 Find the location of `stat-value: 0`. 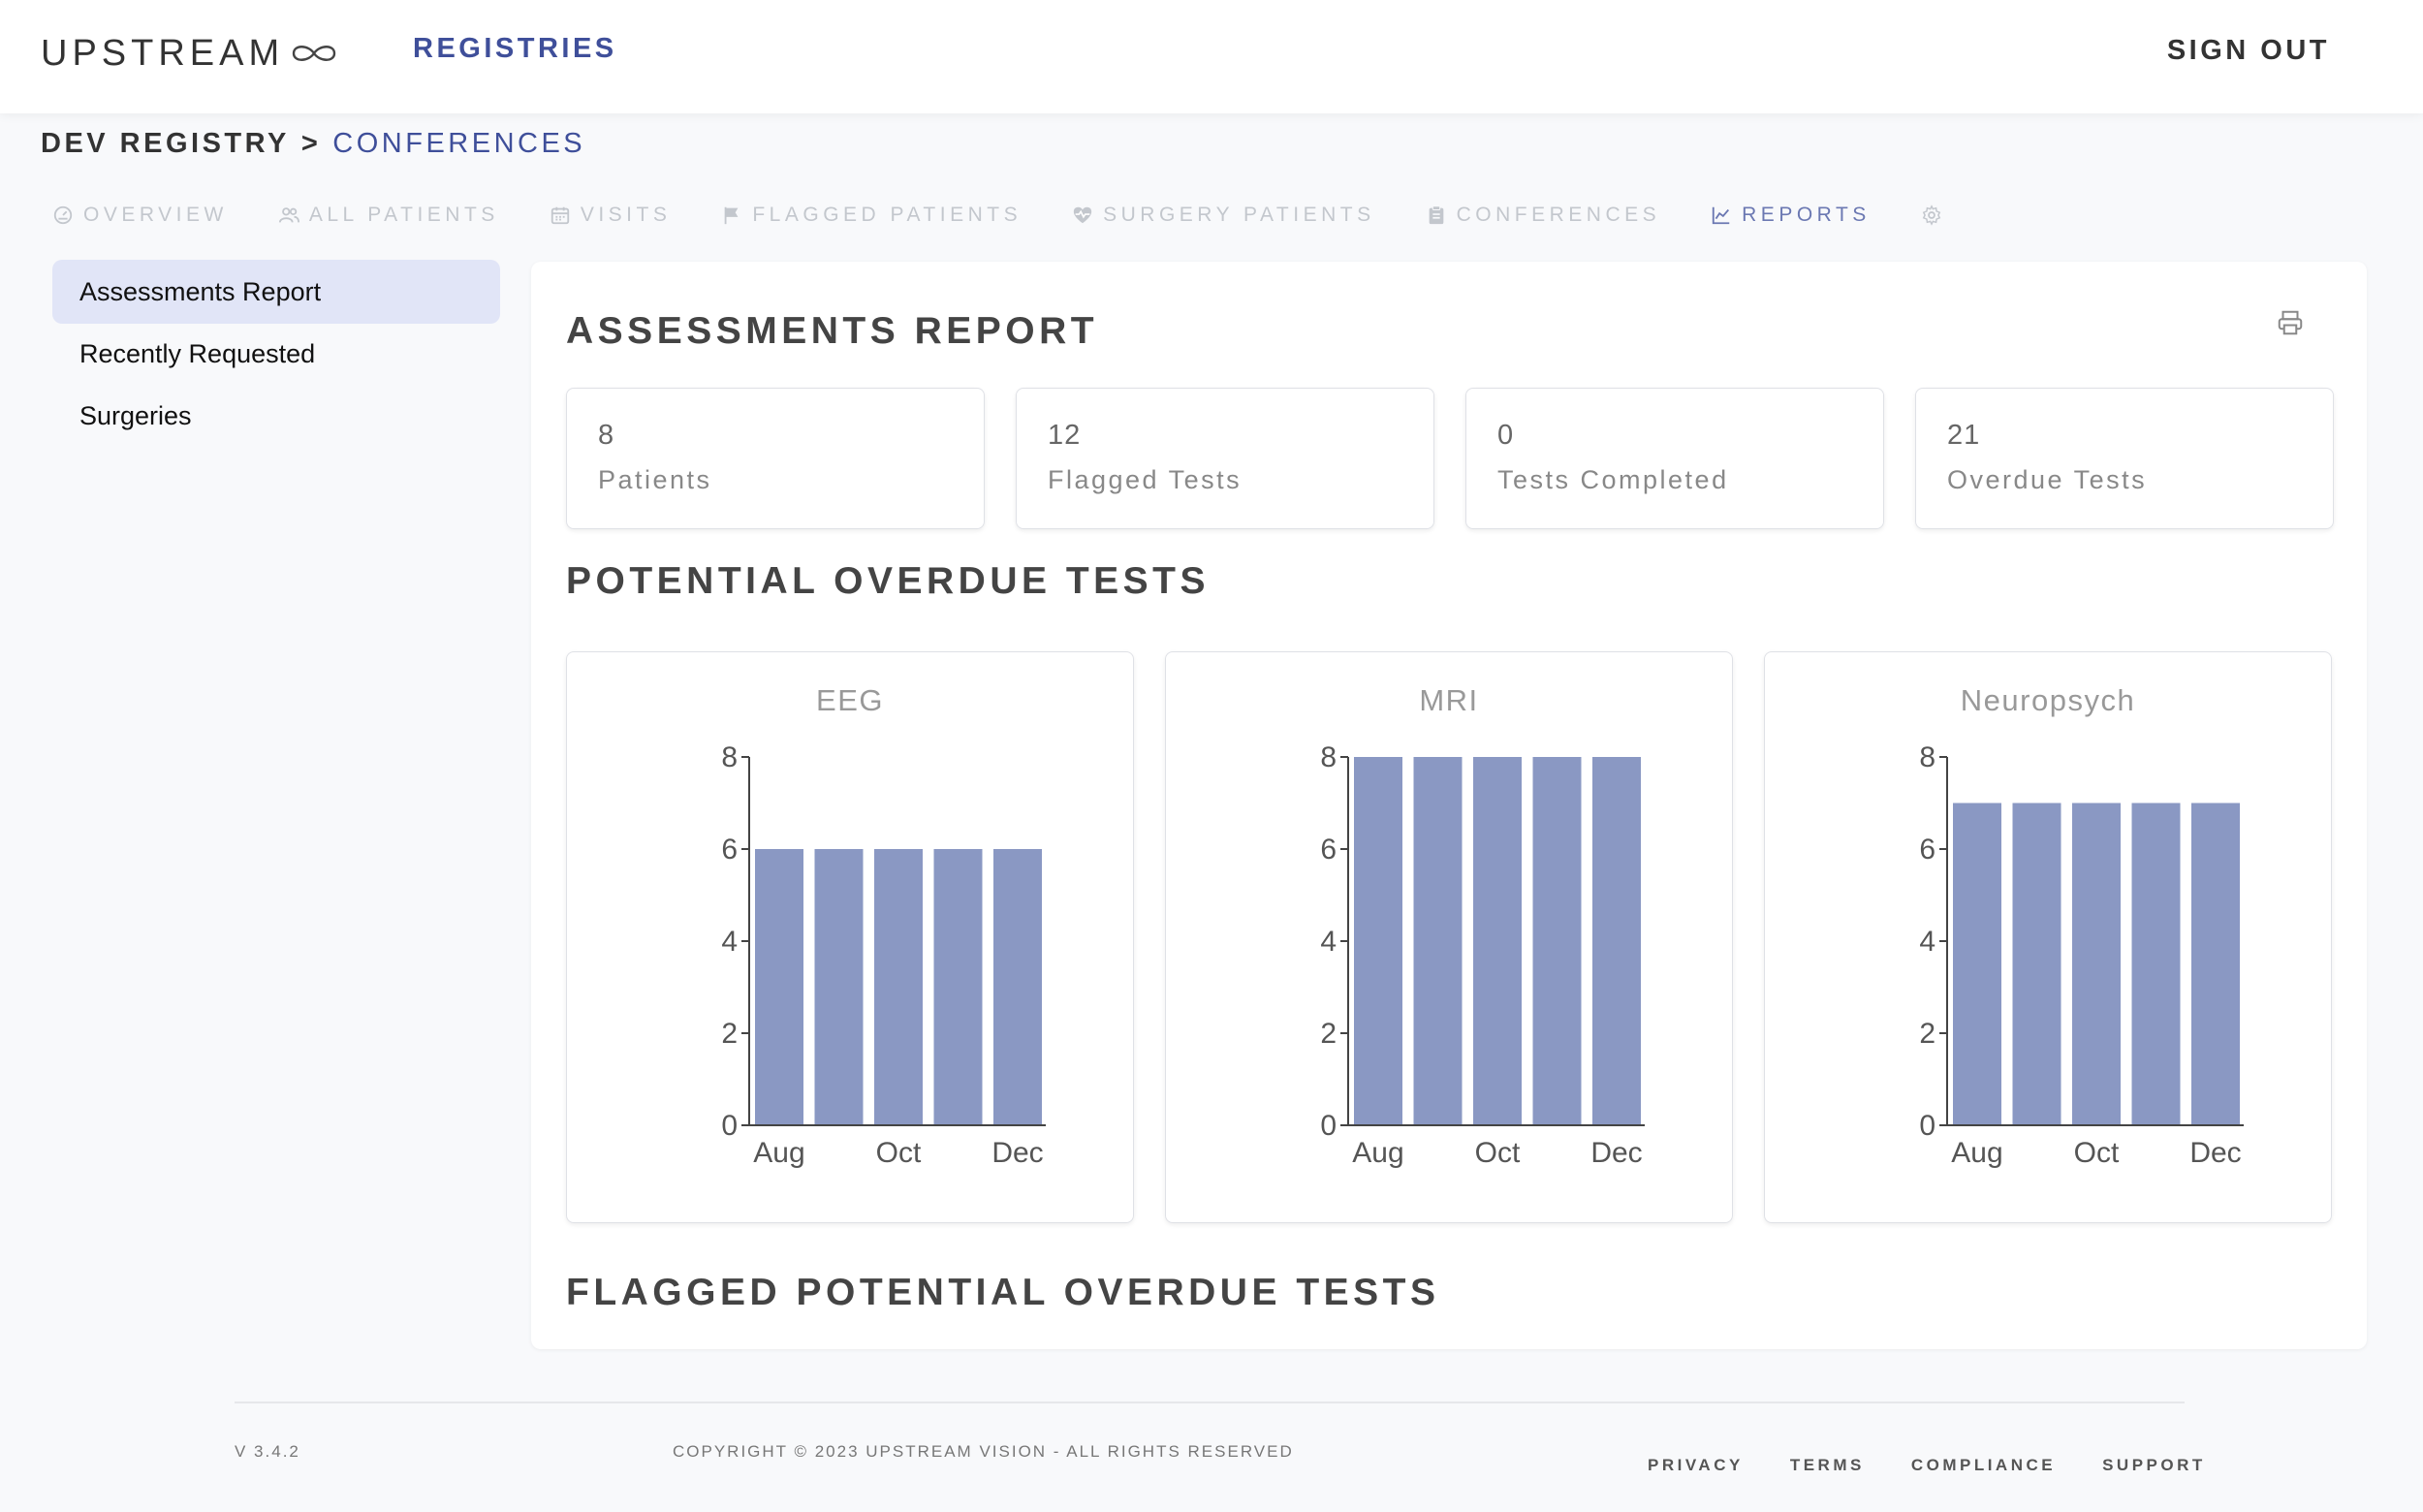

stat-value: 0 is located at coordinates (1506, 436).